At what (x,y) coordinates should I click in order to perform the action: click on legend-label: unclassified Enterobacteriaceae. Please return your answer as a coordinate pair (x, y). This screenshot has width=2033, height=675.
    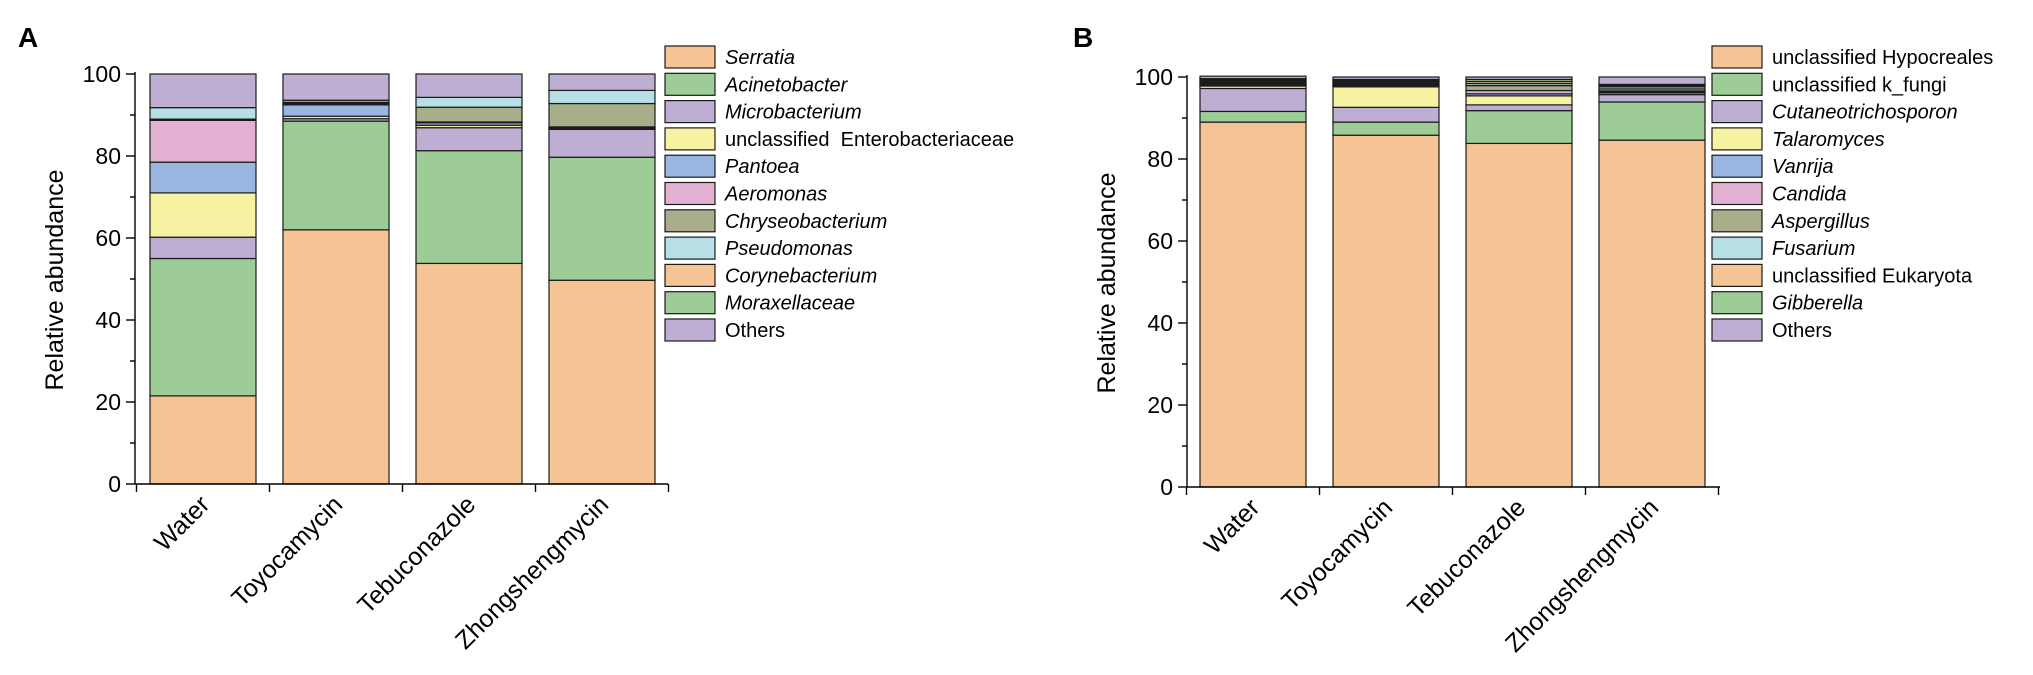
    Looking at the image, I should click on (869, 140).